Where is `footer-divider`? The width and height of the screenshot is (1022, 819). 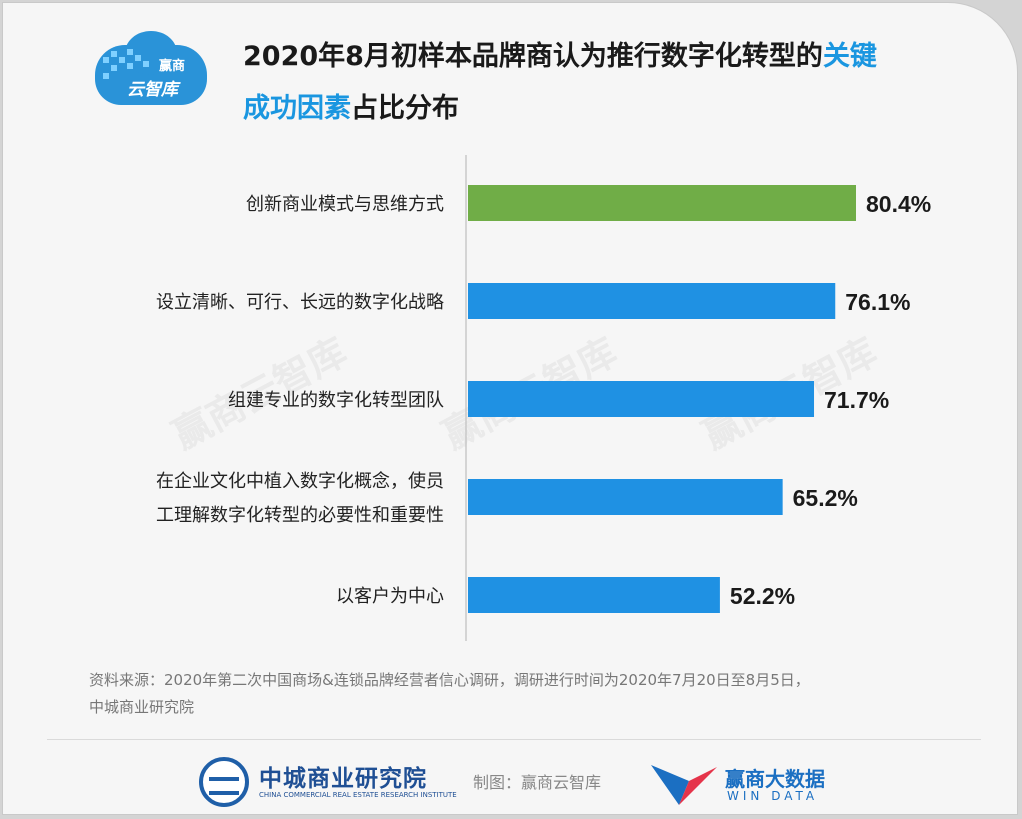 footer-divider is located at coordinates (514, 739).